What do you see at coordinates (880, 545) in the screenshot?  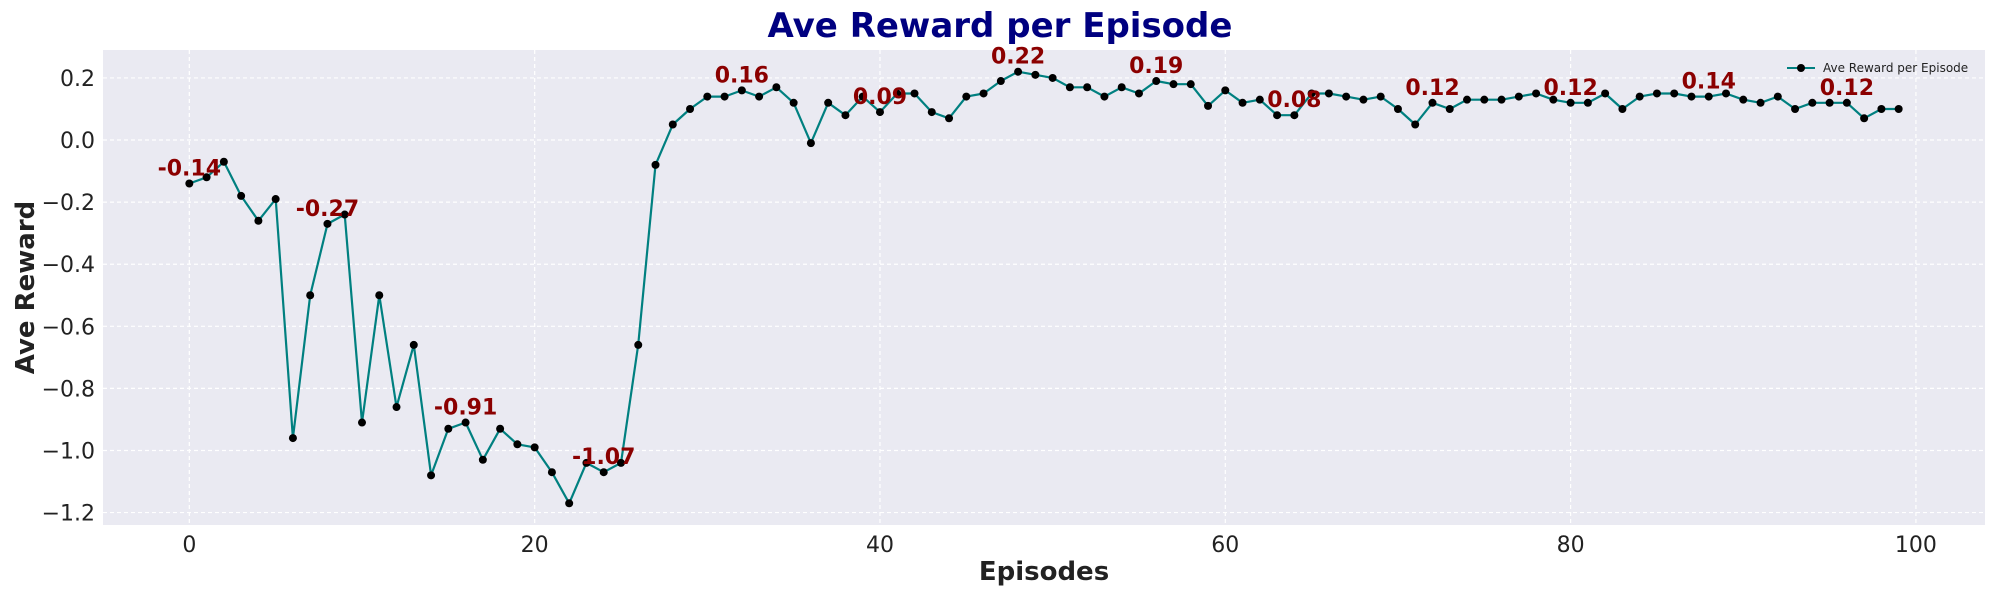 I see `x-tick-label: 40` at bounding box center [880, 545].